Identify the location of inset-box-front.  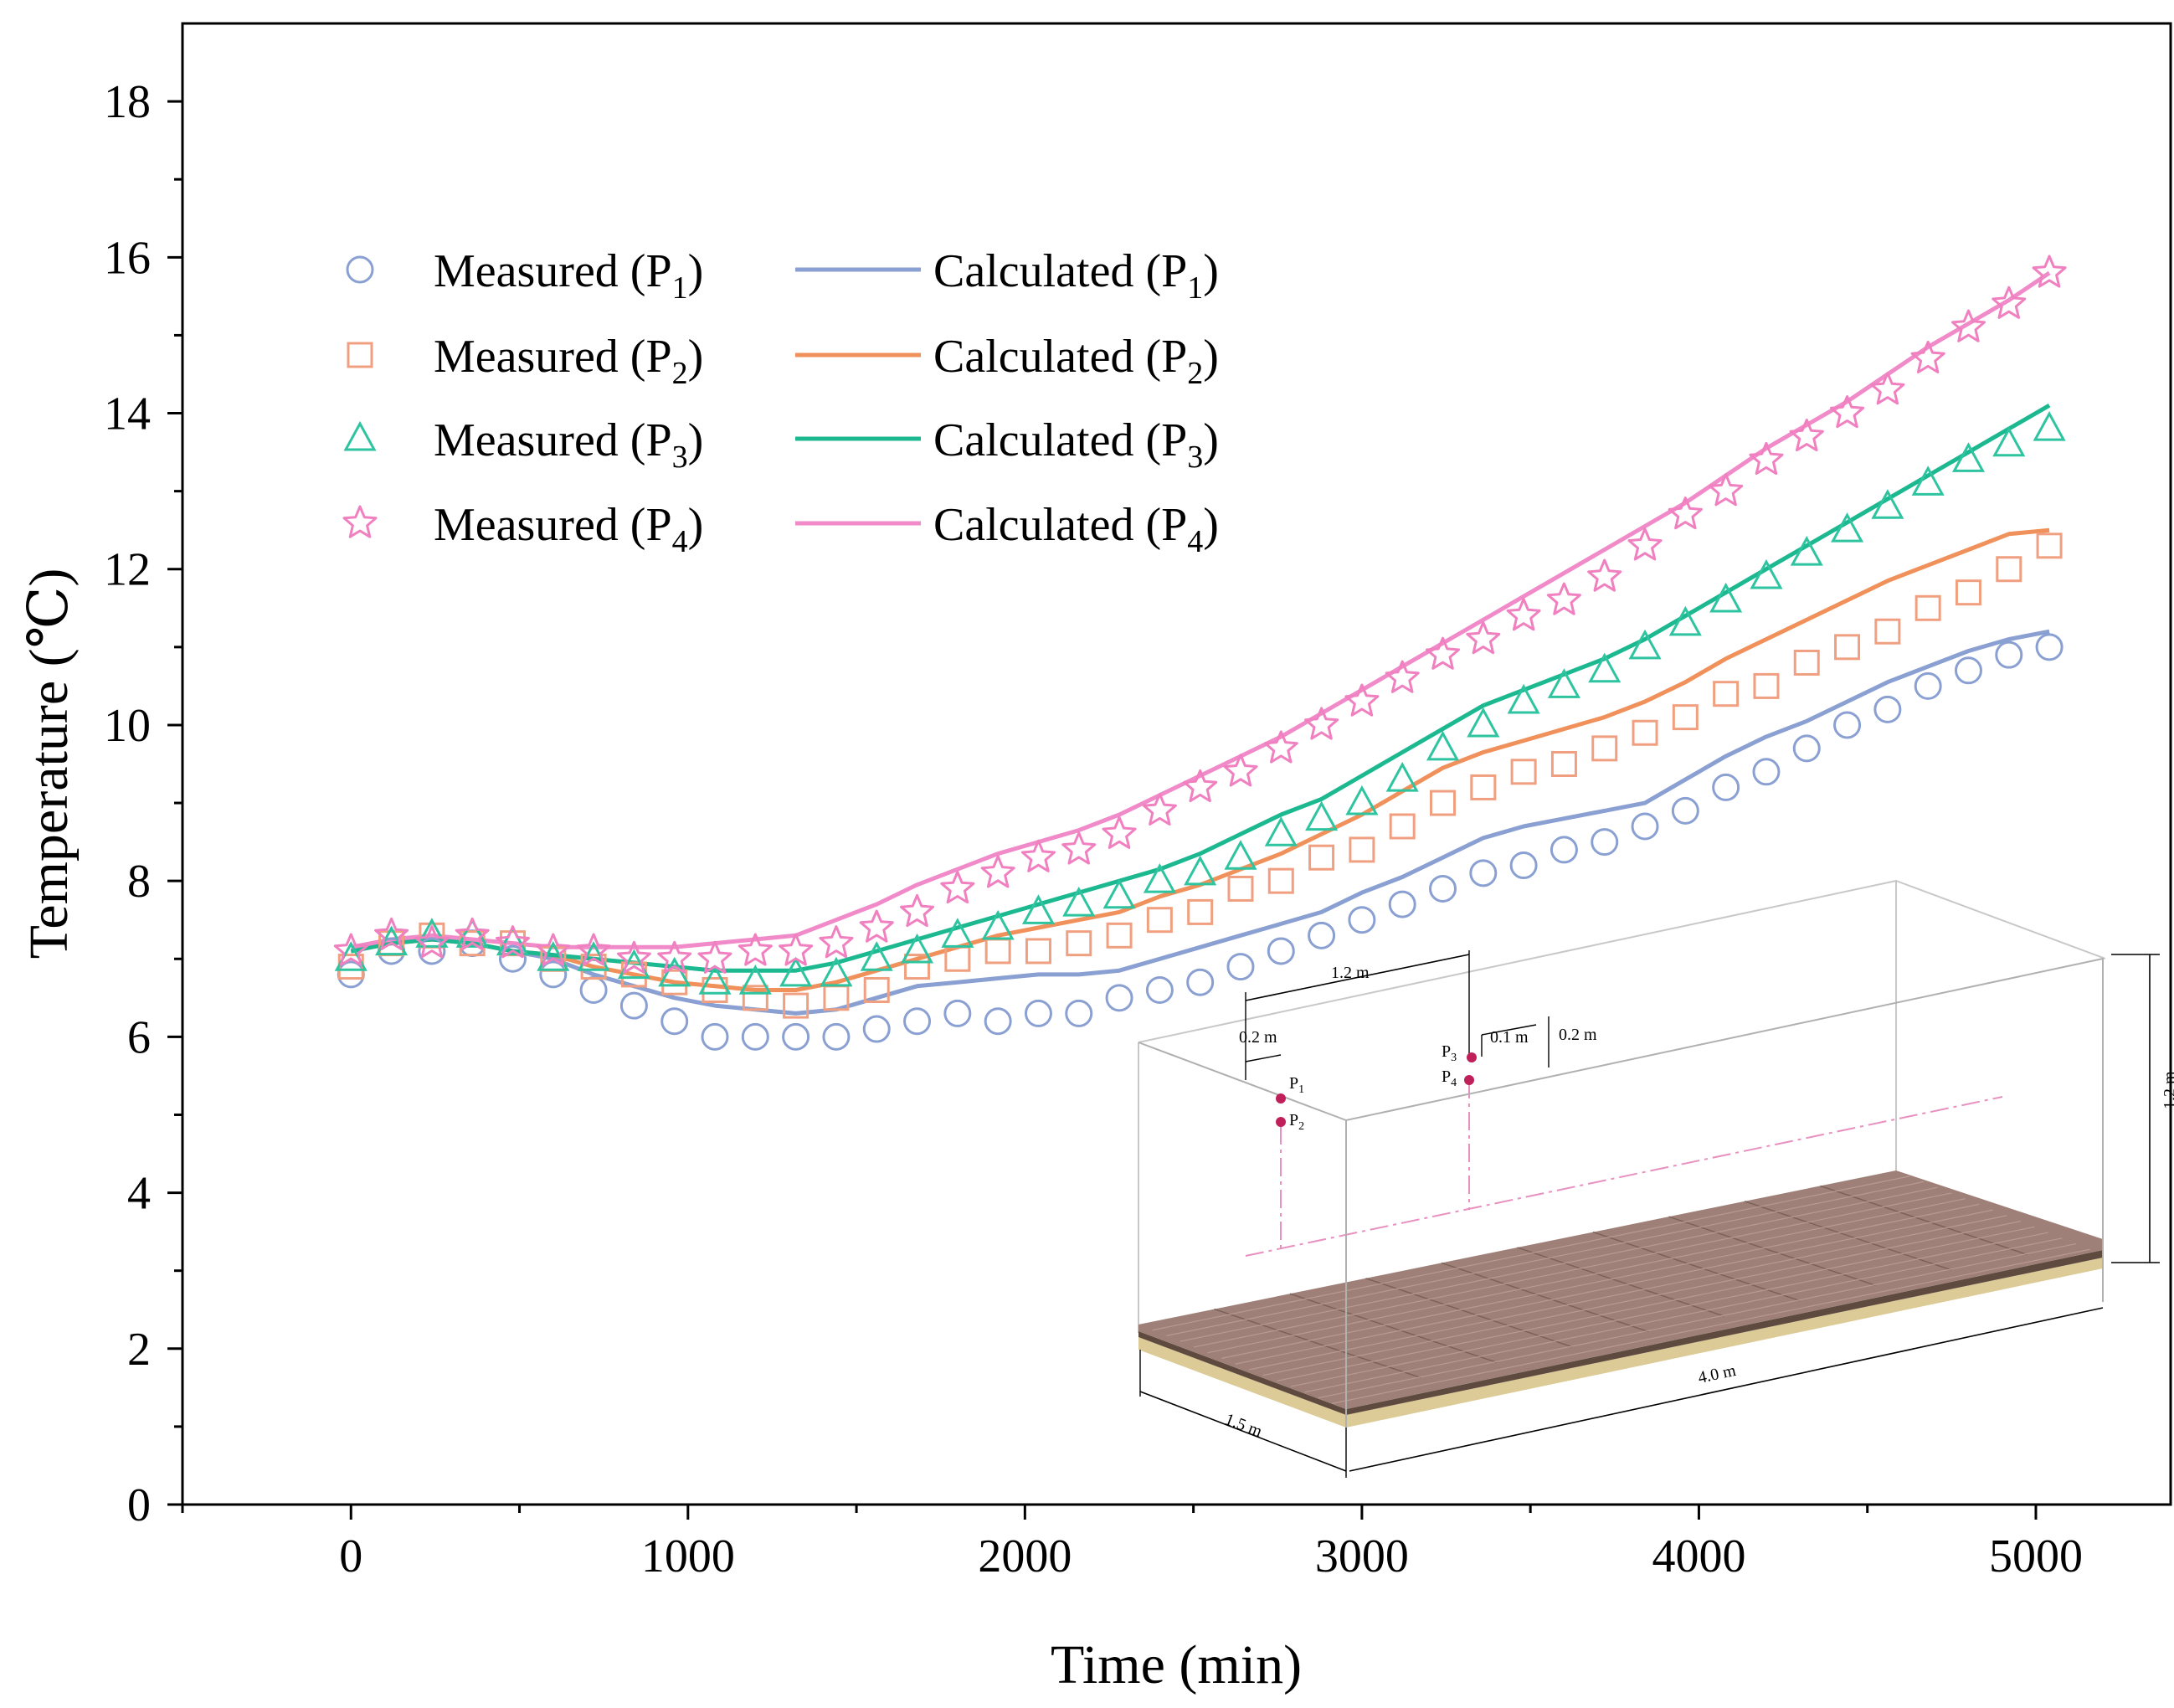
(1621, 1129).